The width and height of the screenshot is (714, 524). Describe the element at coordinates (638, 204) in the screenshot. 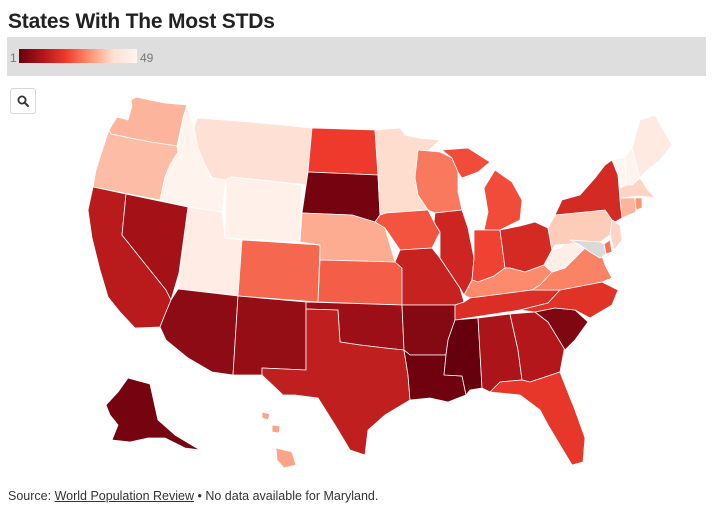

I see `state-rhode-island` at that location.